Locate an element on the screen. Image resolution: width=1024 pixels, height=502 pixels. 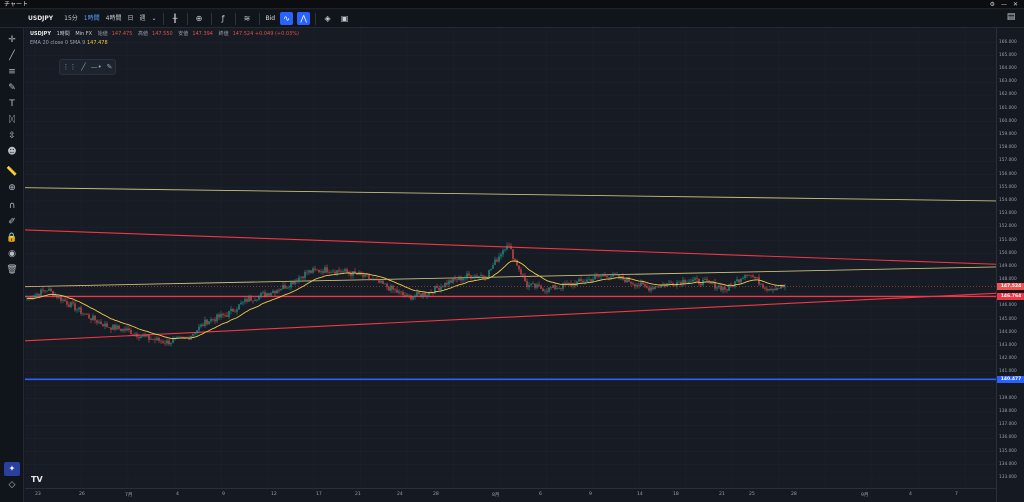
price-tick-label: 161.000 is located at coordinates (1008, 108).